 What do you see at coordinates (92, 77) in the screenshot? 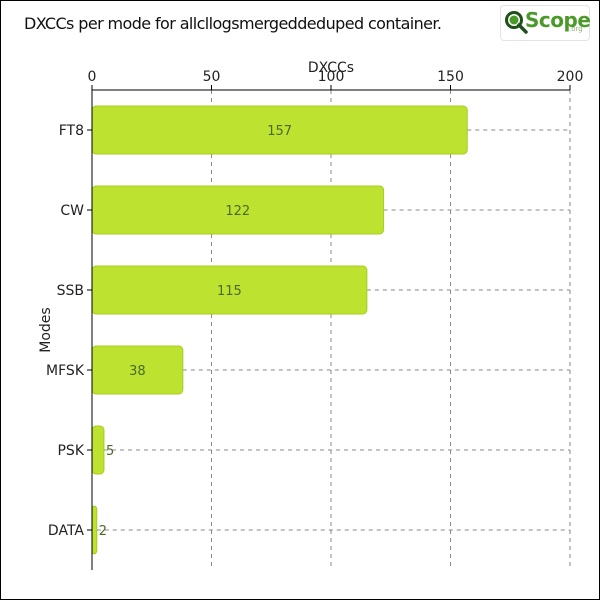
I see `x-tick-label: 0` at bounding box center [92, 77].